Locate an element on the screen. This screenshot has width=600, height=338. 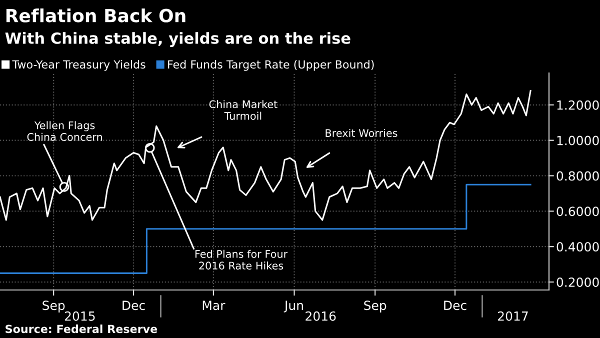
y-tick-label: 0.6000 is located at coordinates (577, 211).